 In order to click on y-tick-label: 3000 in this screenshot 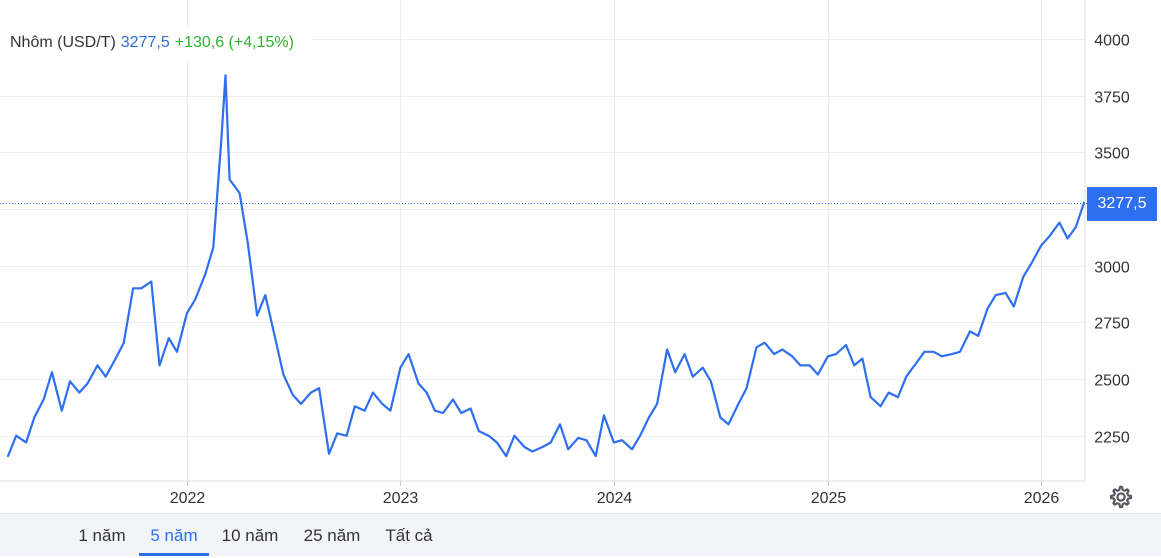, I will do `click(1112, 268)`.